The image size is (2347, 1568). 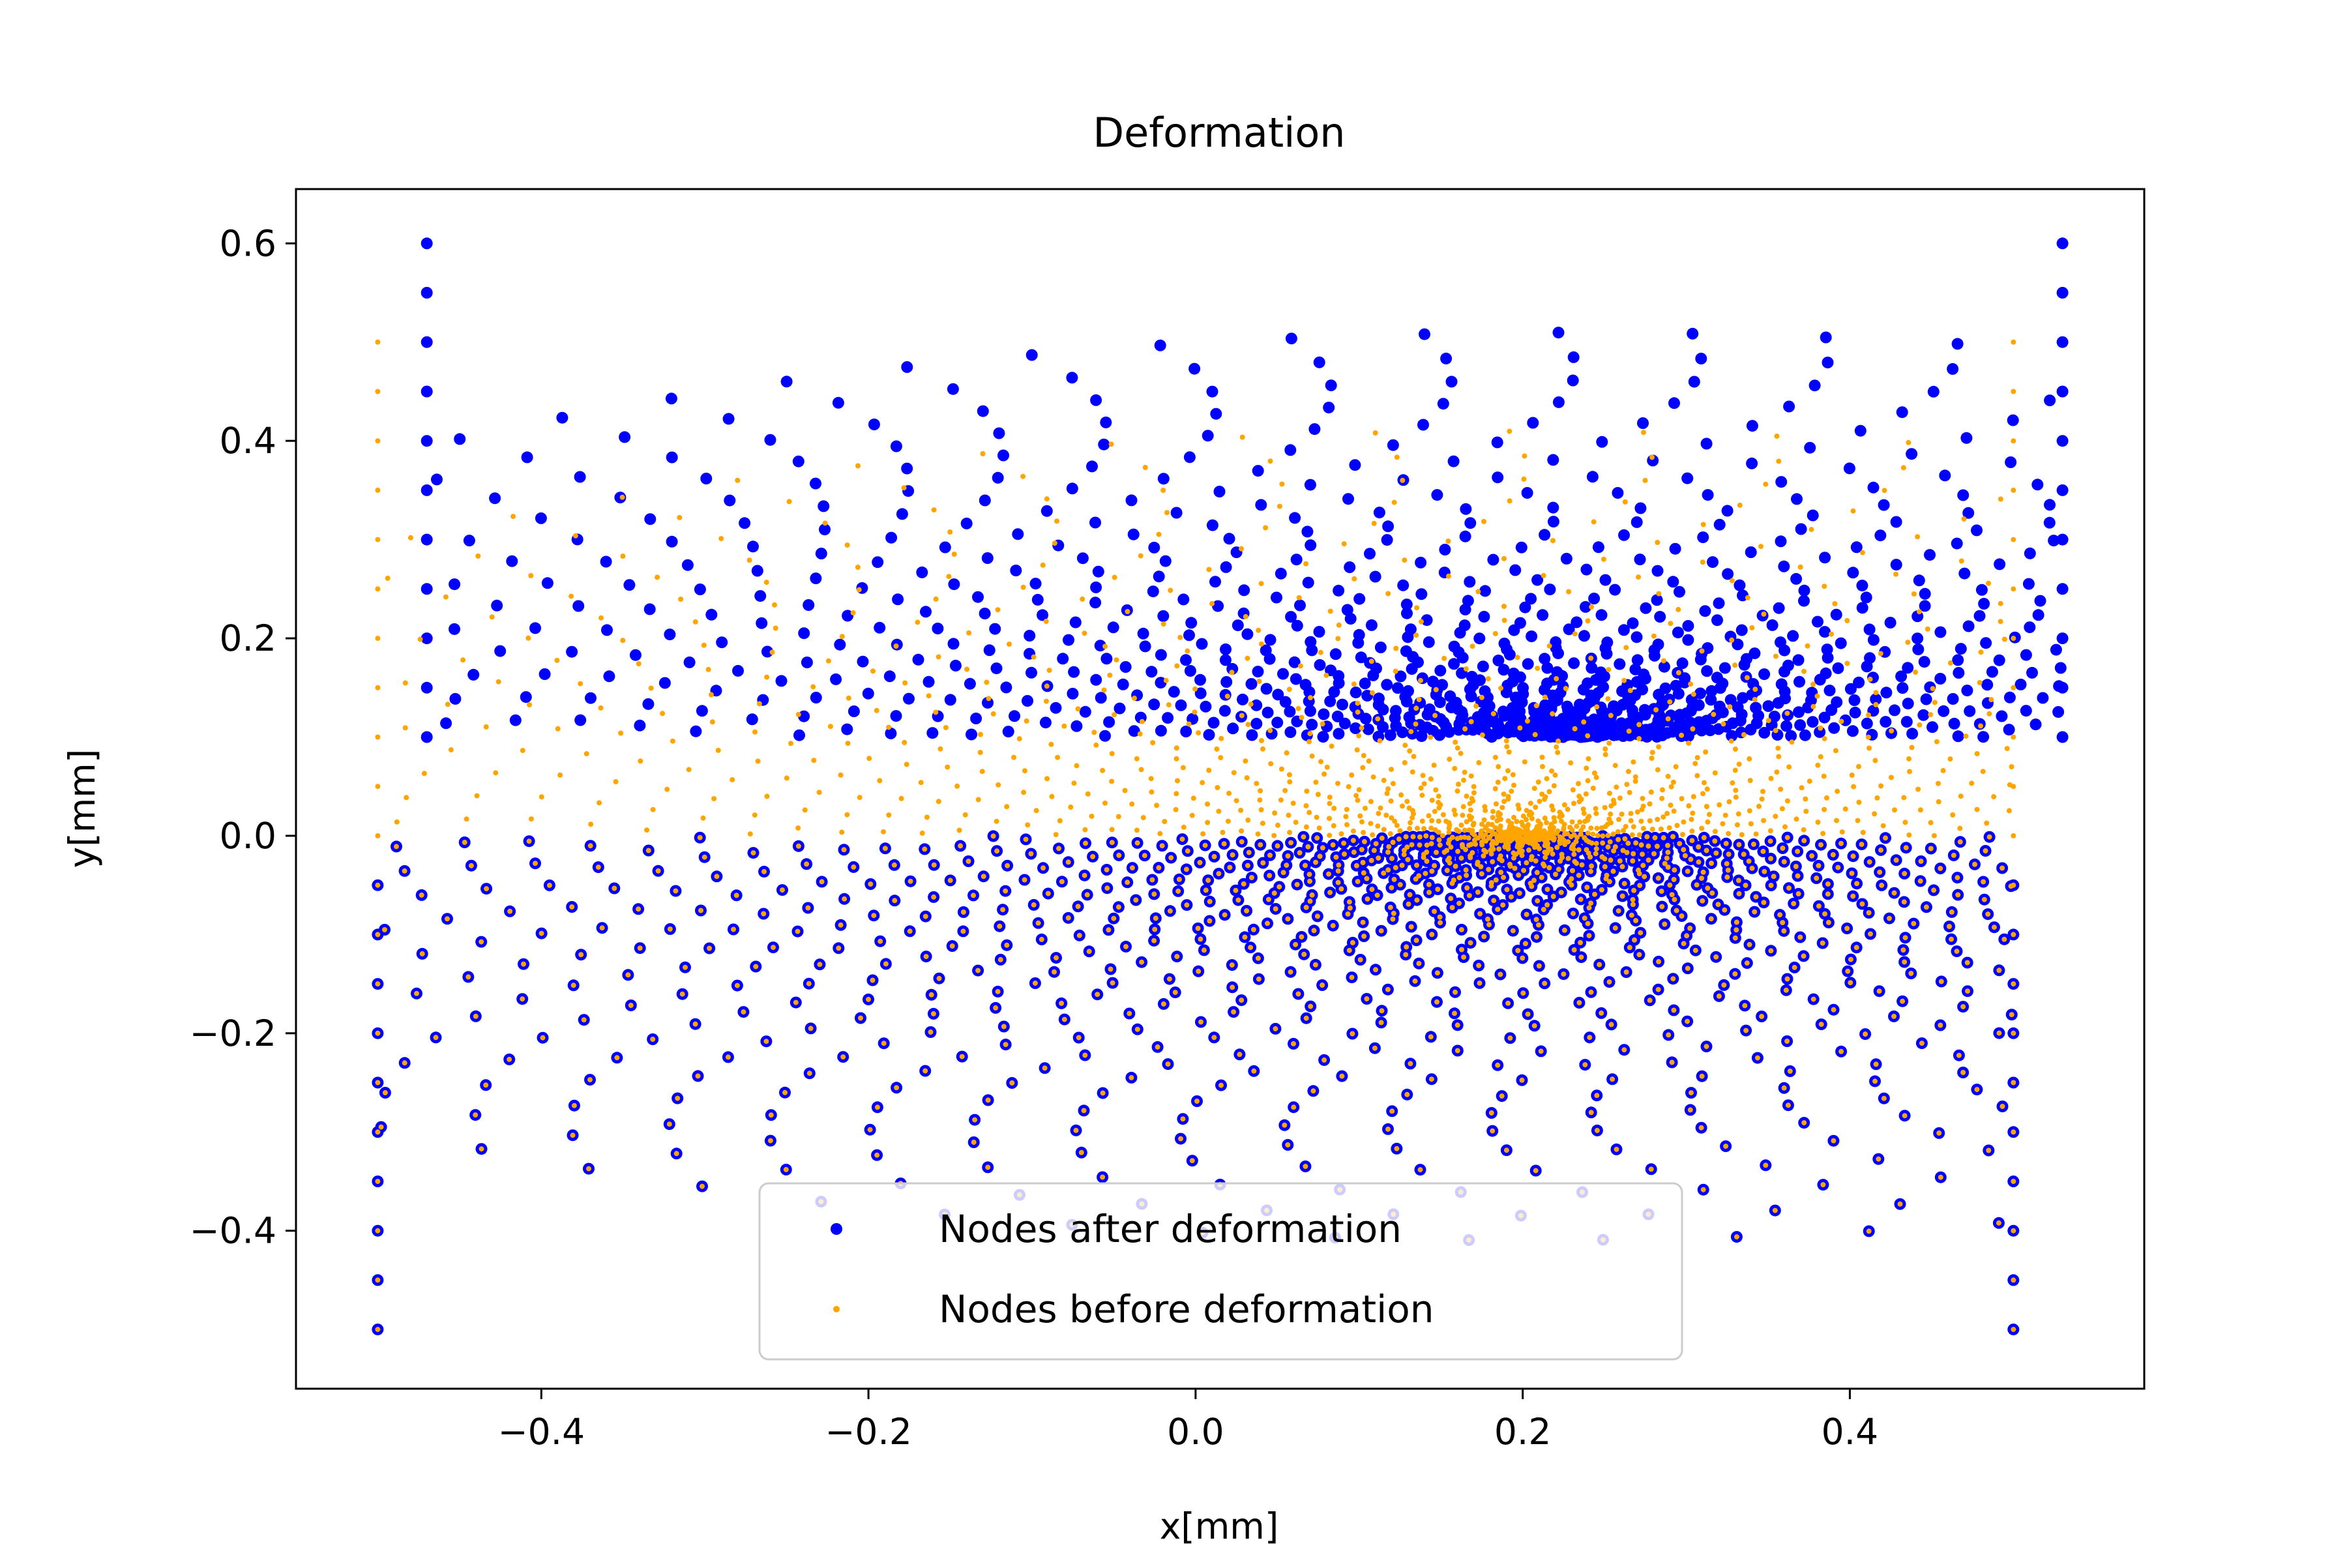 What do you see at coordinates (248, 638) in the screenshot?
I see `y-tick-label: 0.2` at bounding box center [248, 638].